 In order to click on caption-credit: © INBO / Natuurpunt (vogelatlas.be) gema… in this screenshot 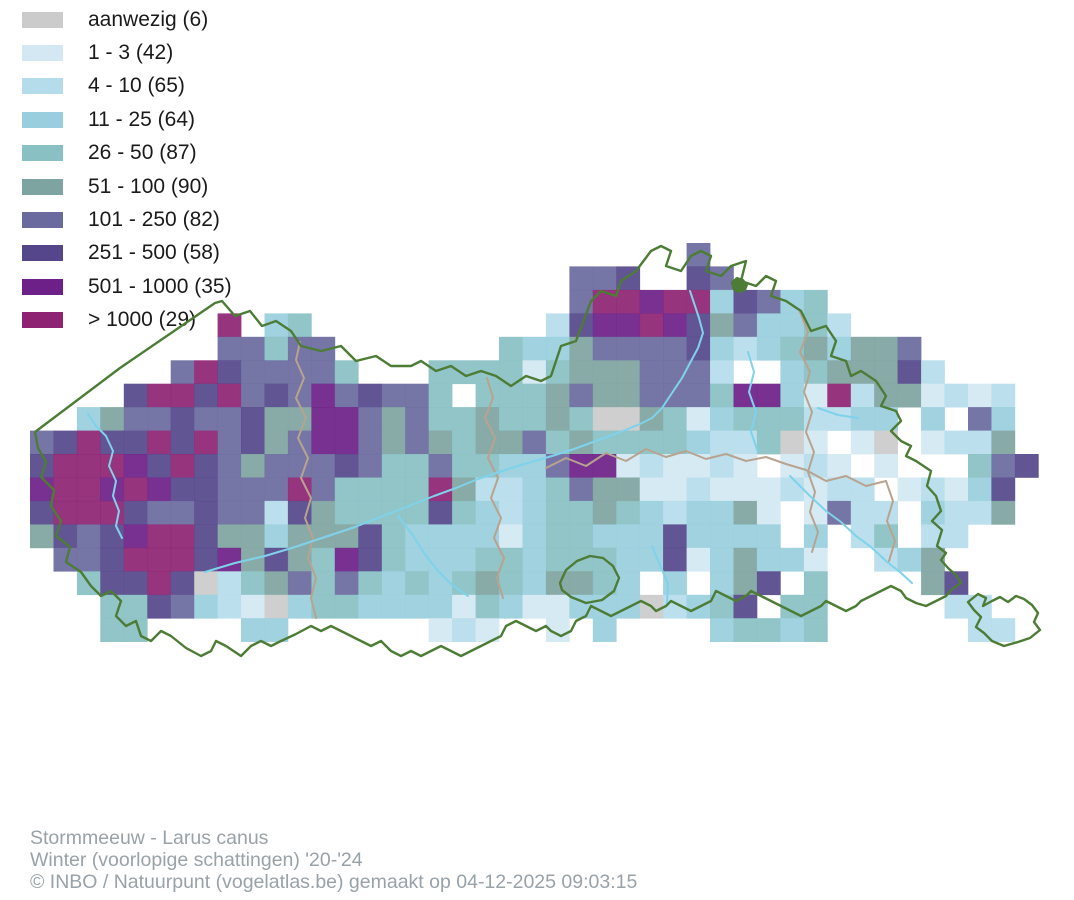, I will do `click(334, 882)`.